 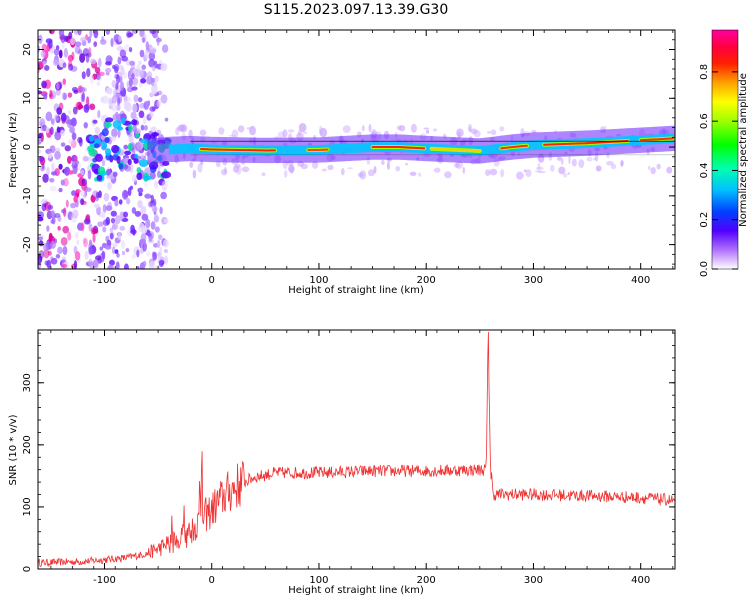 I want to click on snr-y-label: SNR (10 * v/v), so click(x=13, y=449).